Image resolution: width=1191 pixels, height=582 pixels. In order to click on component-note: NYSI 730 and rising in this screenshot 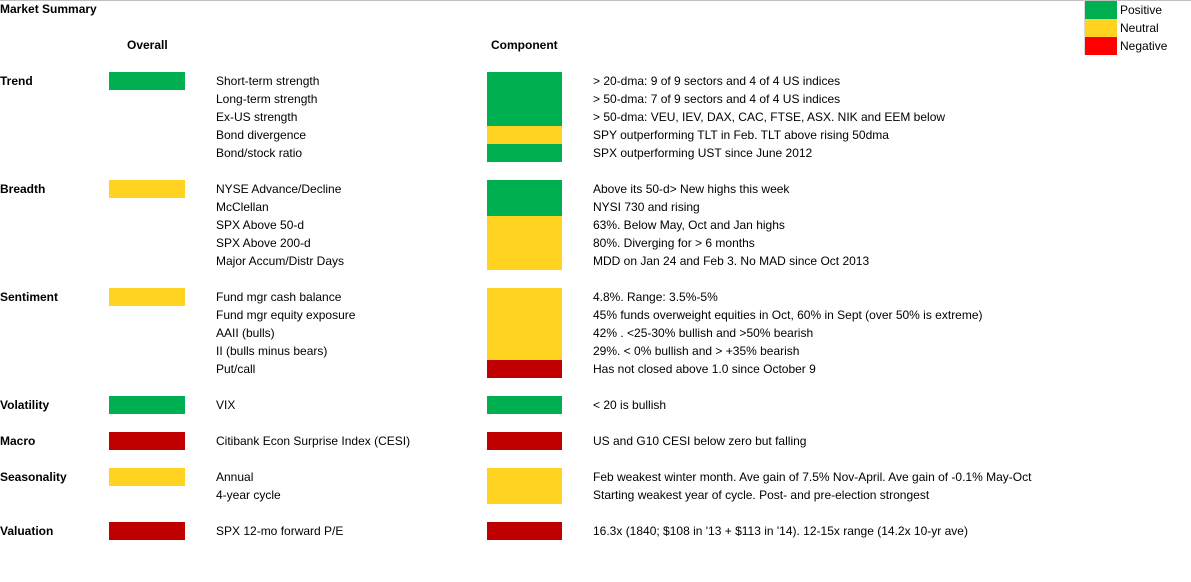, I will do `click(646, 207)`.